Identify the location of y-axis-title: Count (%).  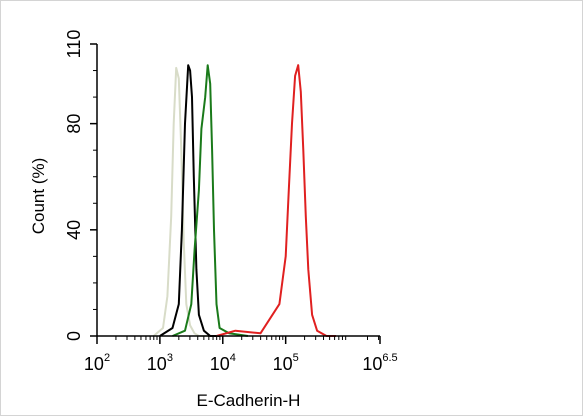
(38, 196).